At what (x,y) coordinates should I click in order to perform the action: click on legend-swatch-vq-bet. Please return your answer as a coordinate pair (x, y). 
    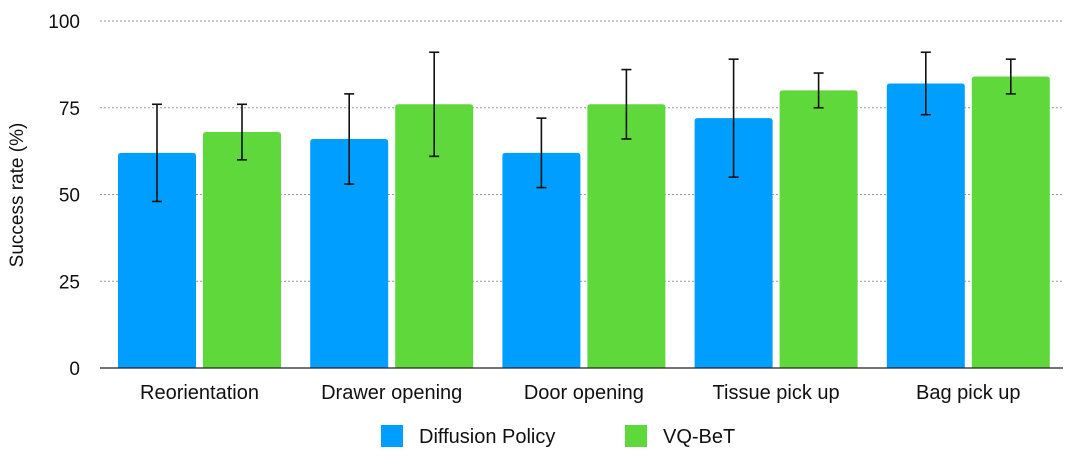
    Looking at the image, I should click on (636, 436).